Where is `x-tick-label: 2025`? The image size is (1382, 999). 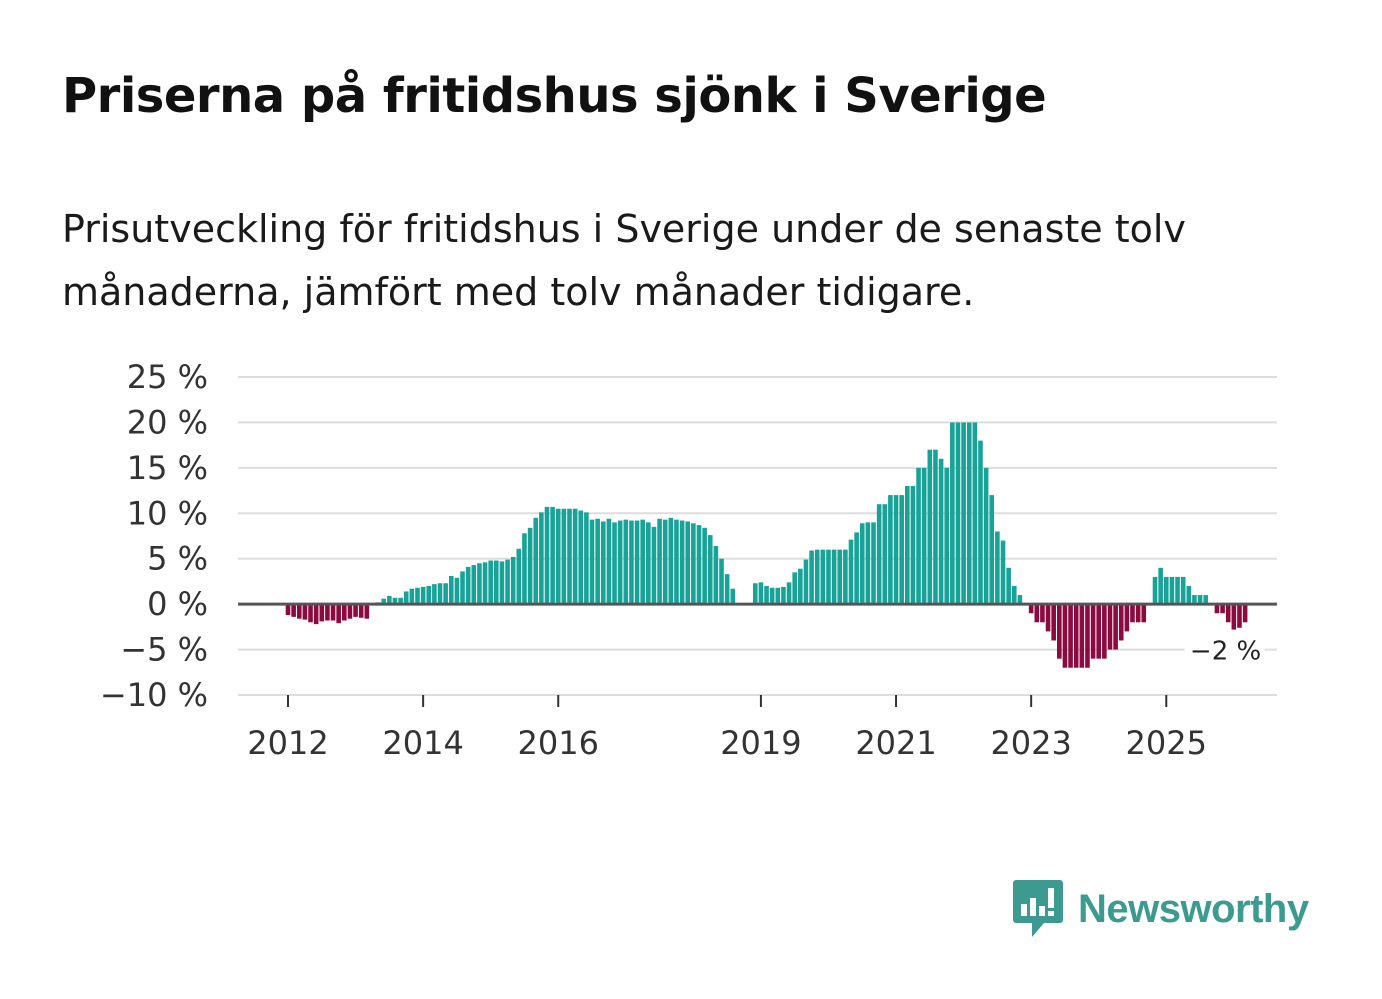
x-tick-label: 2025 is located at coordinates (1166, 743).